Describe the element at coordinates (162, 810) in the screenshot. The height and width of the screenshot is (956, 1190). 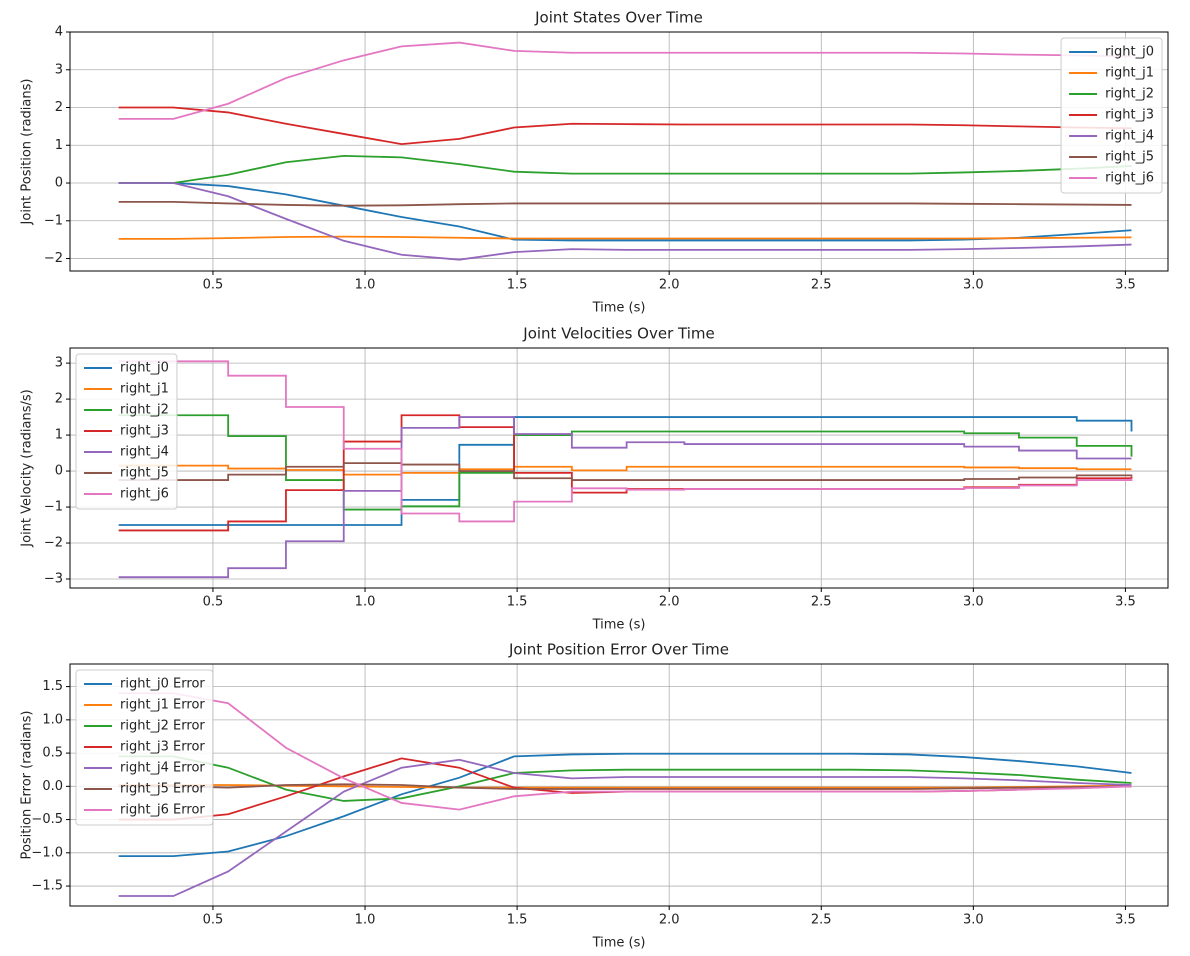
I see `legend-label: right_j6 Error` at that location.